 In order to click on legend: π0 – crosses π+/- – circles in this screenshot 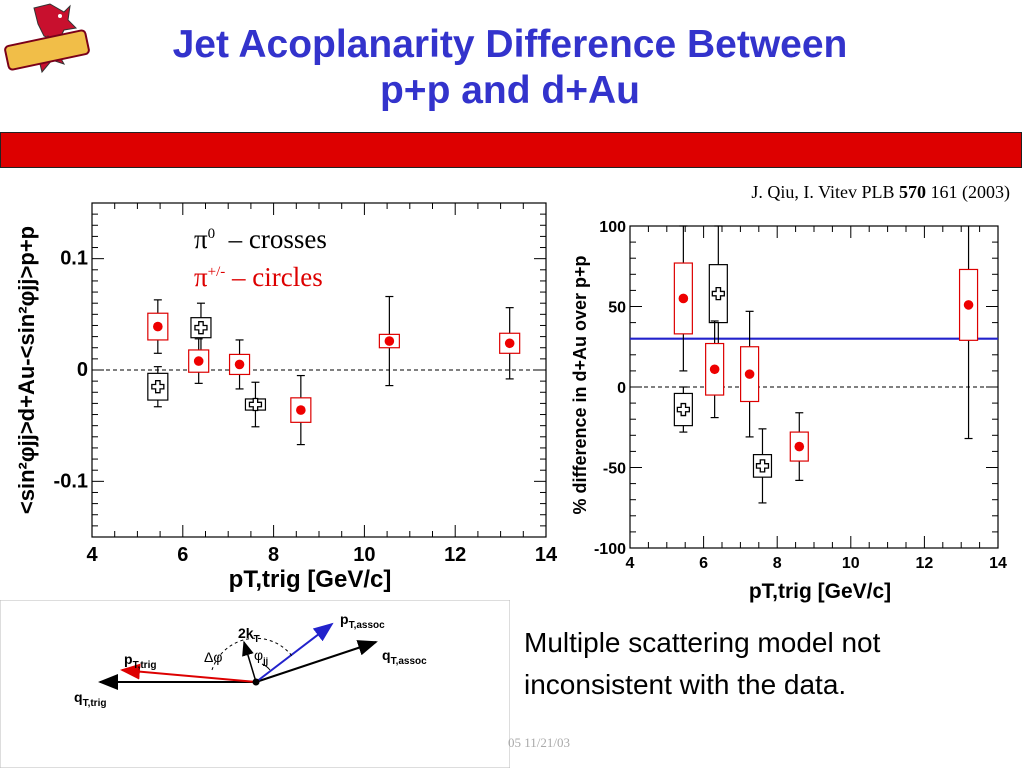, I will do `click(260, 256)`.